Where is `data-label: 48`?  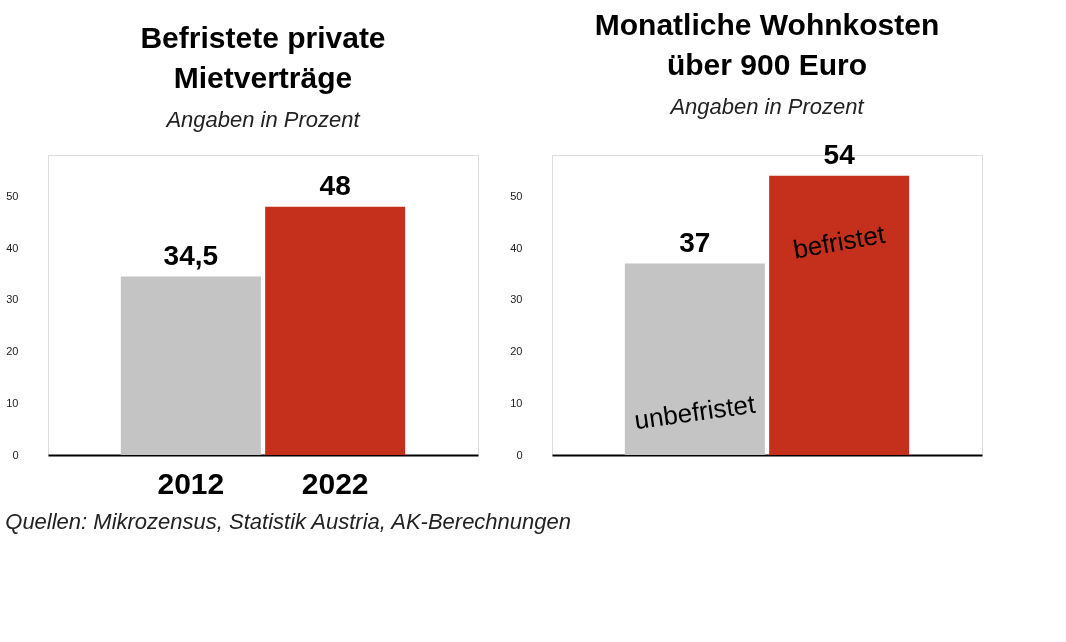
data-label: 48 is located at coordinates (335, 185).